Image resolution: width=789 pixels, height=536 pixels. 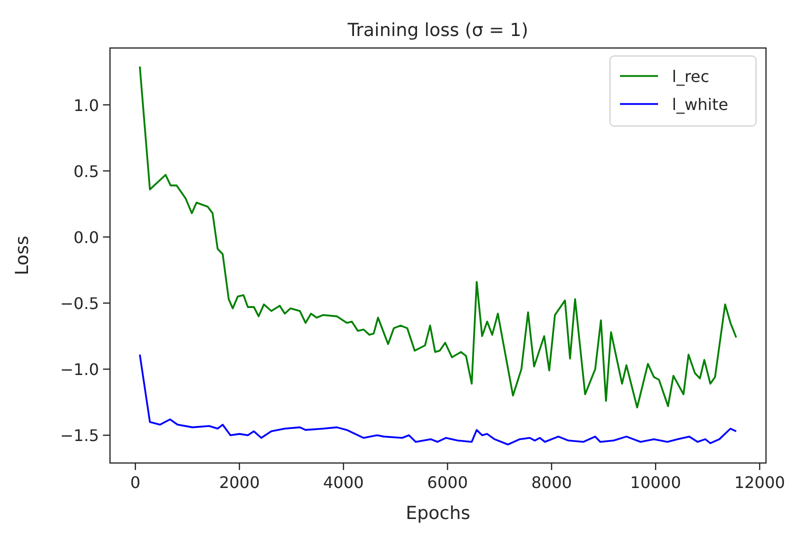 What do you see at coordinates (343, 482) in the screenshot?
I see `x-tick-label: 4000` at bounding box center [343, 482].